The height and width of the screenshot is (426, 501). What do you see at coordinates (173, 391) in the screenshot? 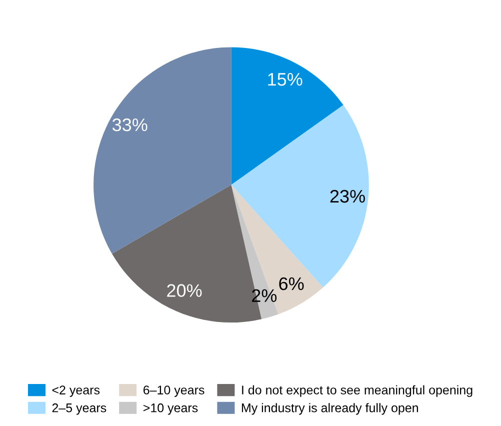
I see `legend-label: 6–10 years` at bounding box center [173, 391].